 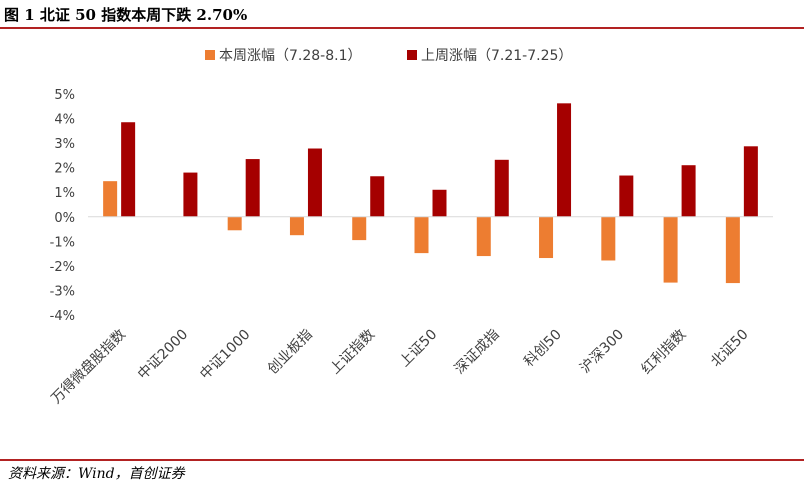 I want to click on x-category-label: 北证50, so click(x=730, y=349).